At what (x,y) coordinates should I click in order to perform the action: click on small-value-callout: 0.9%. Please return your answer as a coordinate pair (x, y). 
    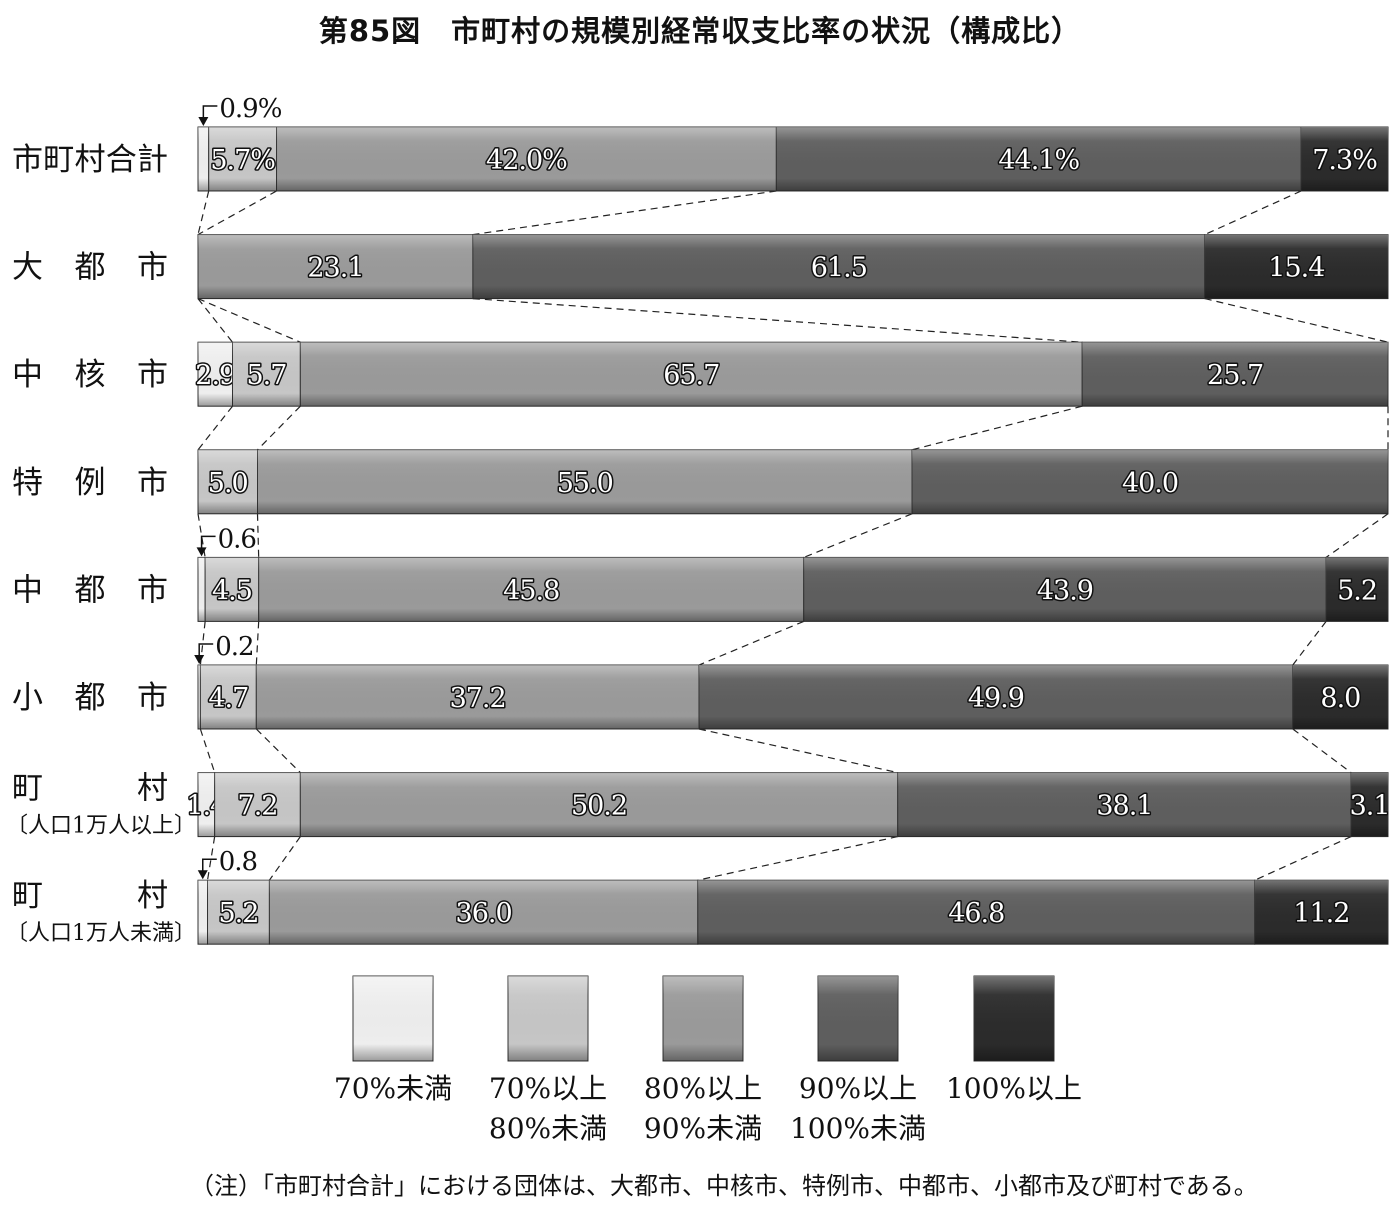
    Looking at the image, I should click on (240, 110).